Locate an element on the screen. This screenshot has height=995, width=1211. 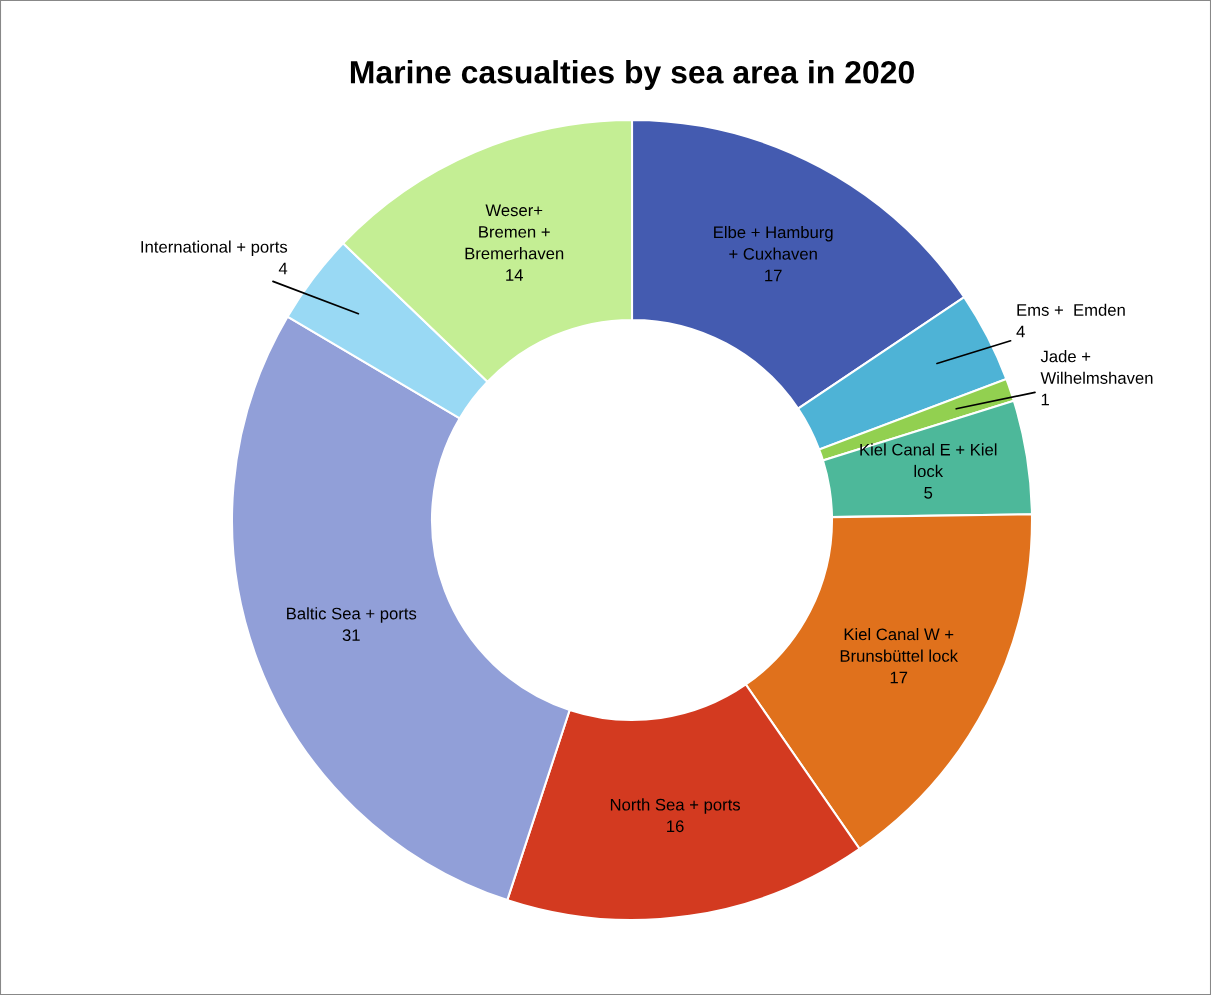
slice-label: North Sea + ports is located at coordinates (675, 806).